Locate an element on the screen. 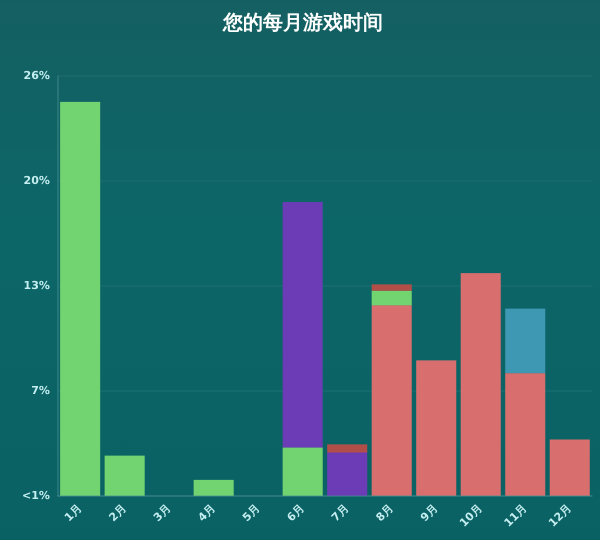  x-tick-label: 6月 is located at coordinates (295, 513).